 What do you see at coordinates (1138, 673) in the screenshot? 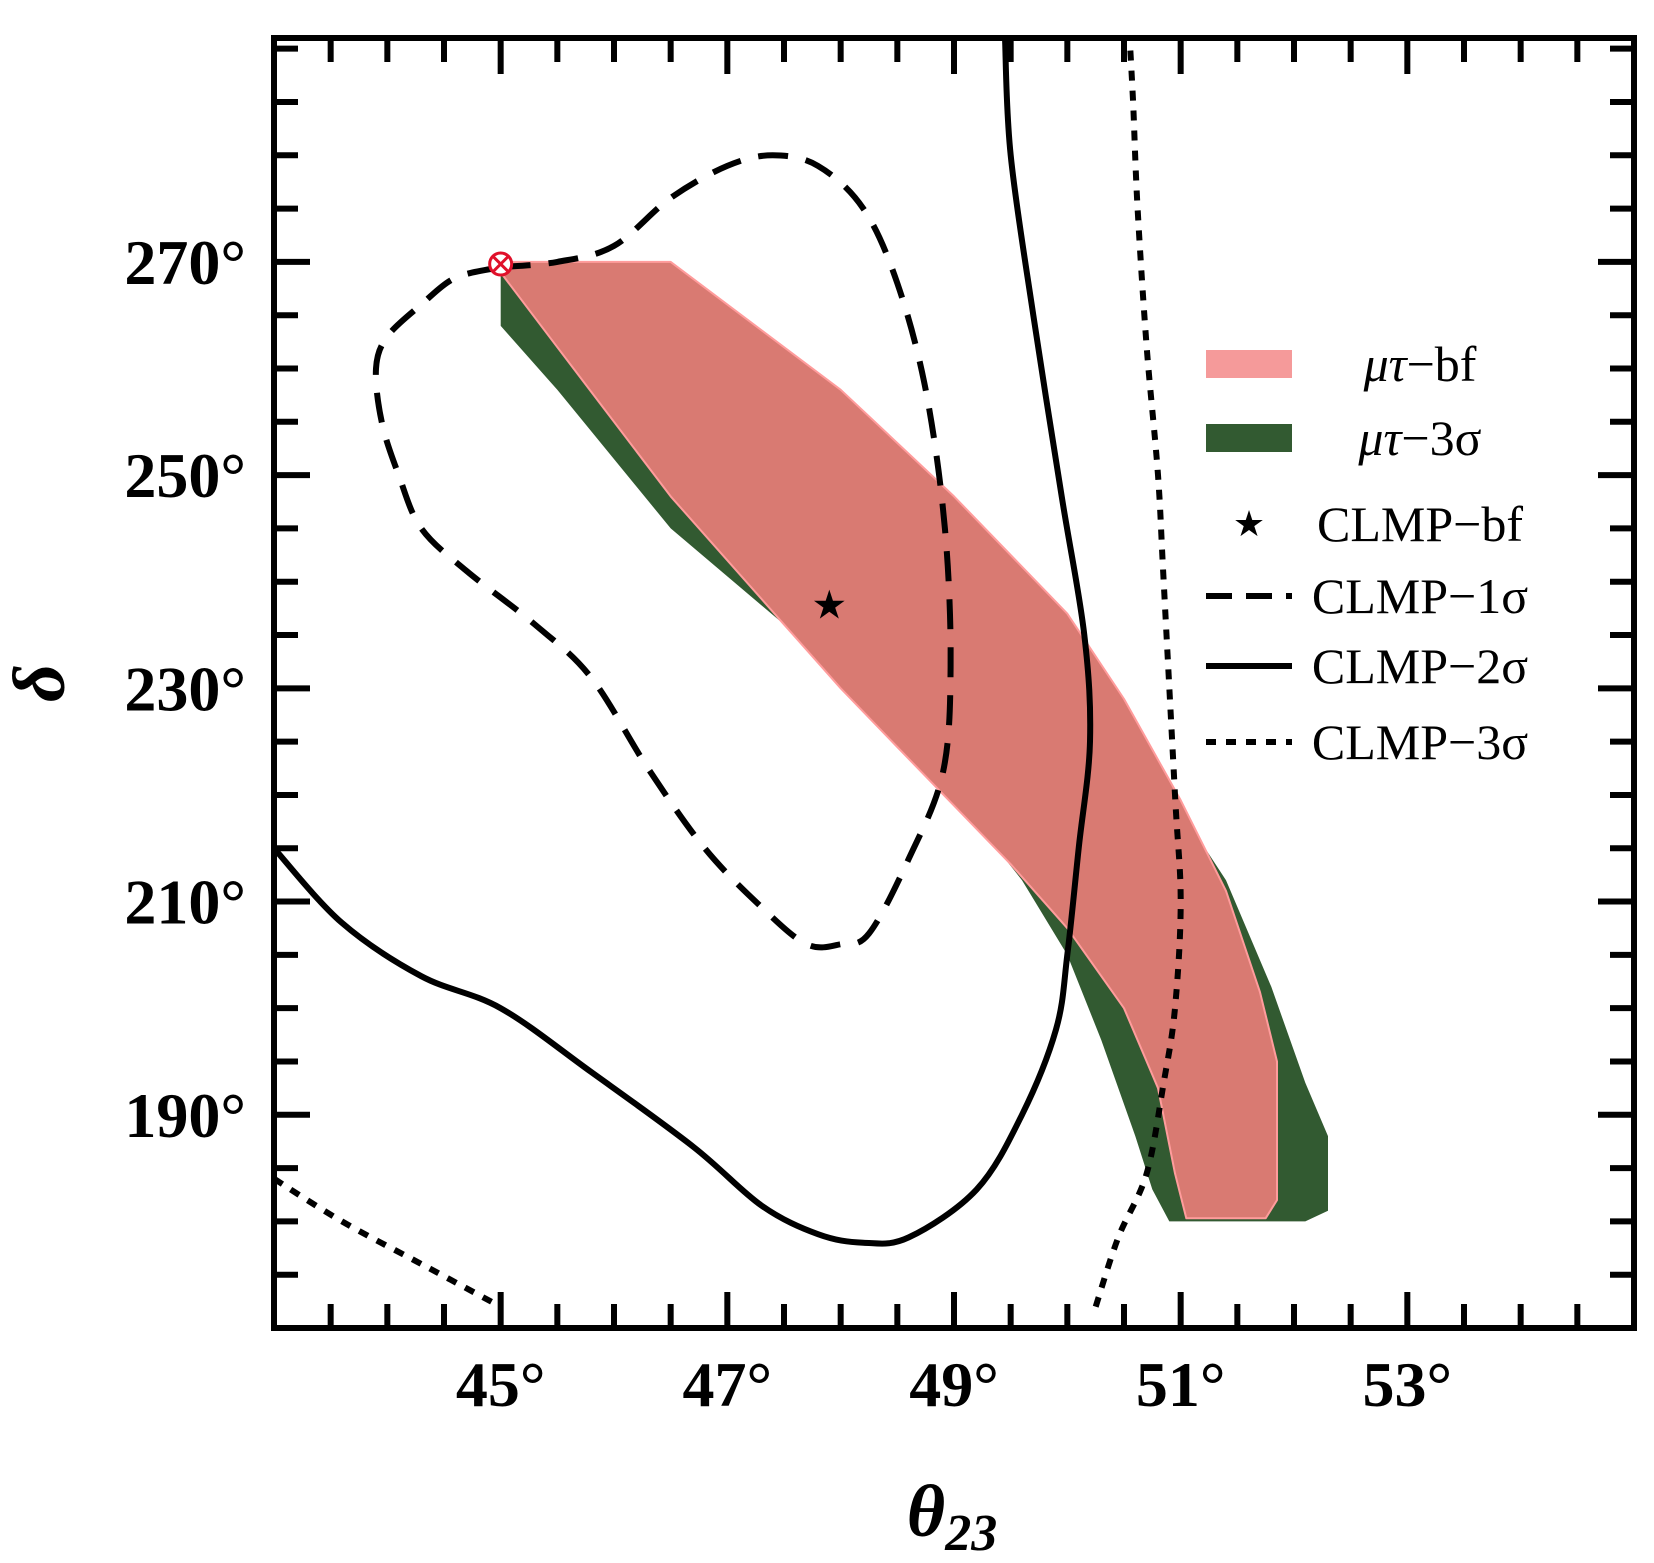
I see `clmp-3sigma-contour-right` at bounding box center [1138, 673].